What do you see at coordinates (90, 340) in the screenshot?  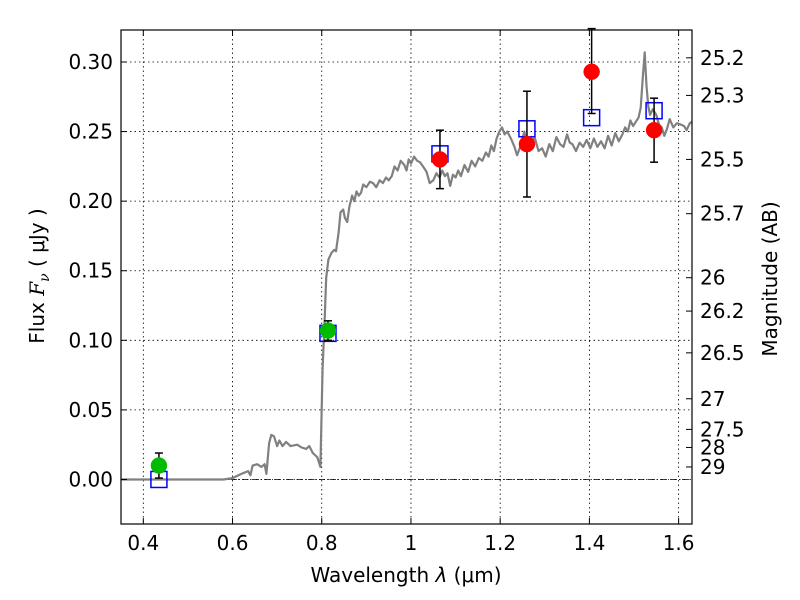 I see `y-tick-label: 0.10` at bounding box center [90, 340].